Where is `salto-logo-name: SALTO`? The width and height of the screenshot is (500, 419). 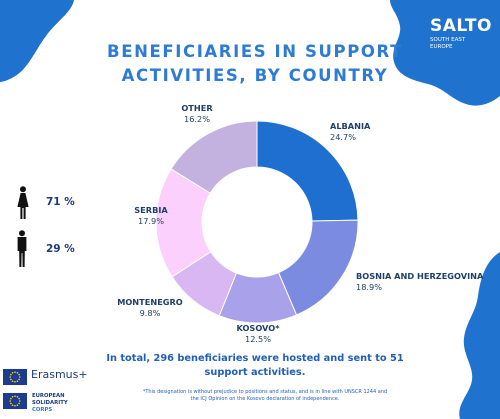
salto-logo-name: SALTO is located at coordinates (461, 26).